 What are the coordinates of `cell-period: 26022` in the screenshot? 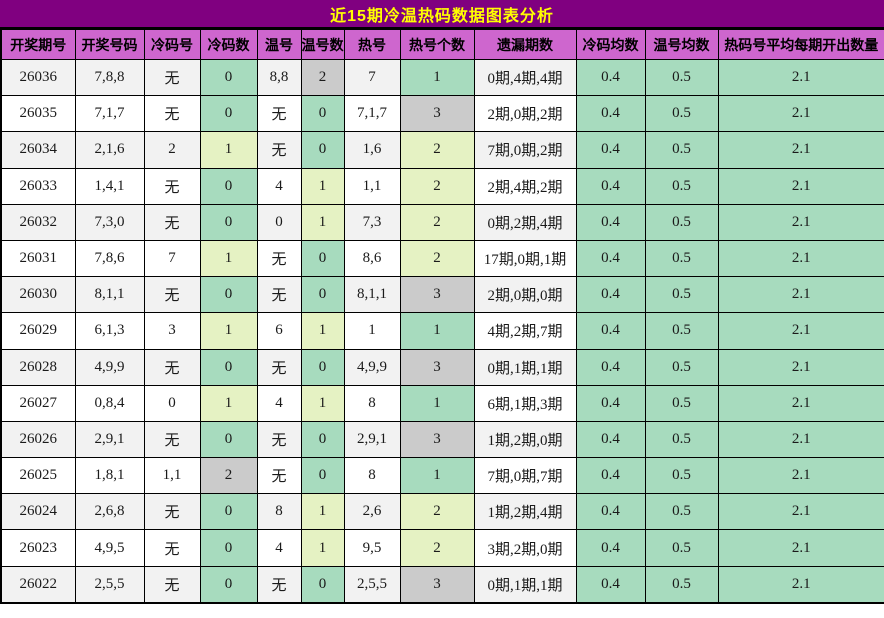 It's located at (38, 584).